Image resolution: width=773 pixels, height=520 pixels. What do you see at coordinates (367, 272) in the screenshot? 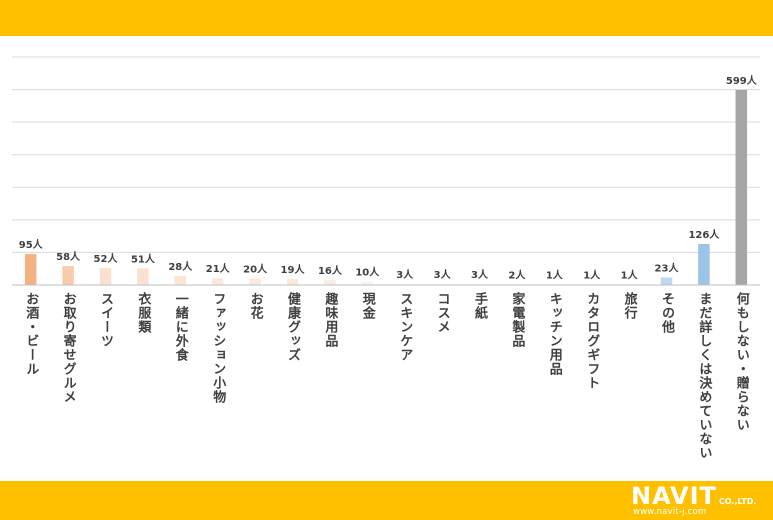
I see `value-label: 10人` at bounding box center [367, 272].